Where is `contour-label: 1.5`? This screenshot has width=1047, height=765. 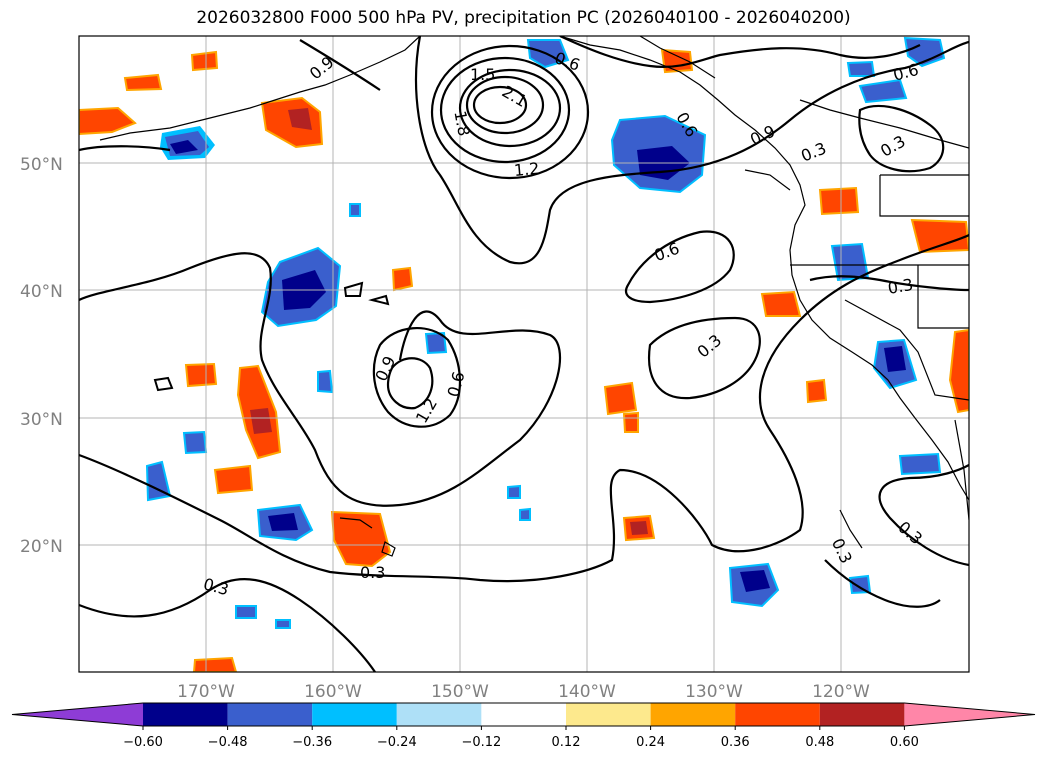 contour-label: 1.5 is located at coordinates (482, 74).